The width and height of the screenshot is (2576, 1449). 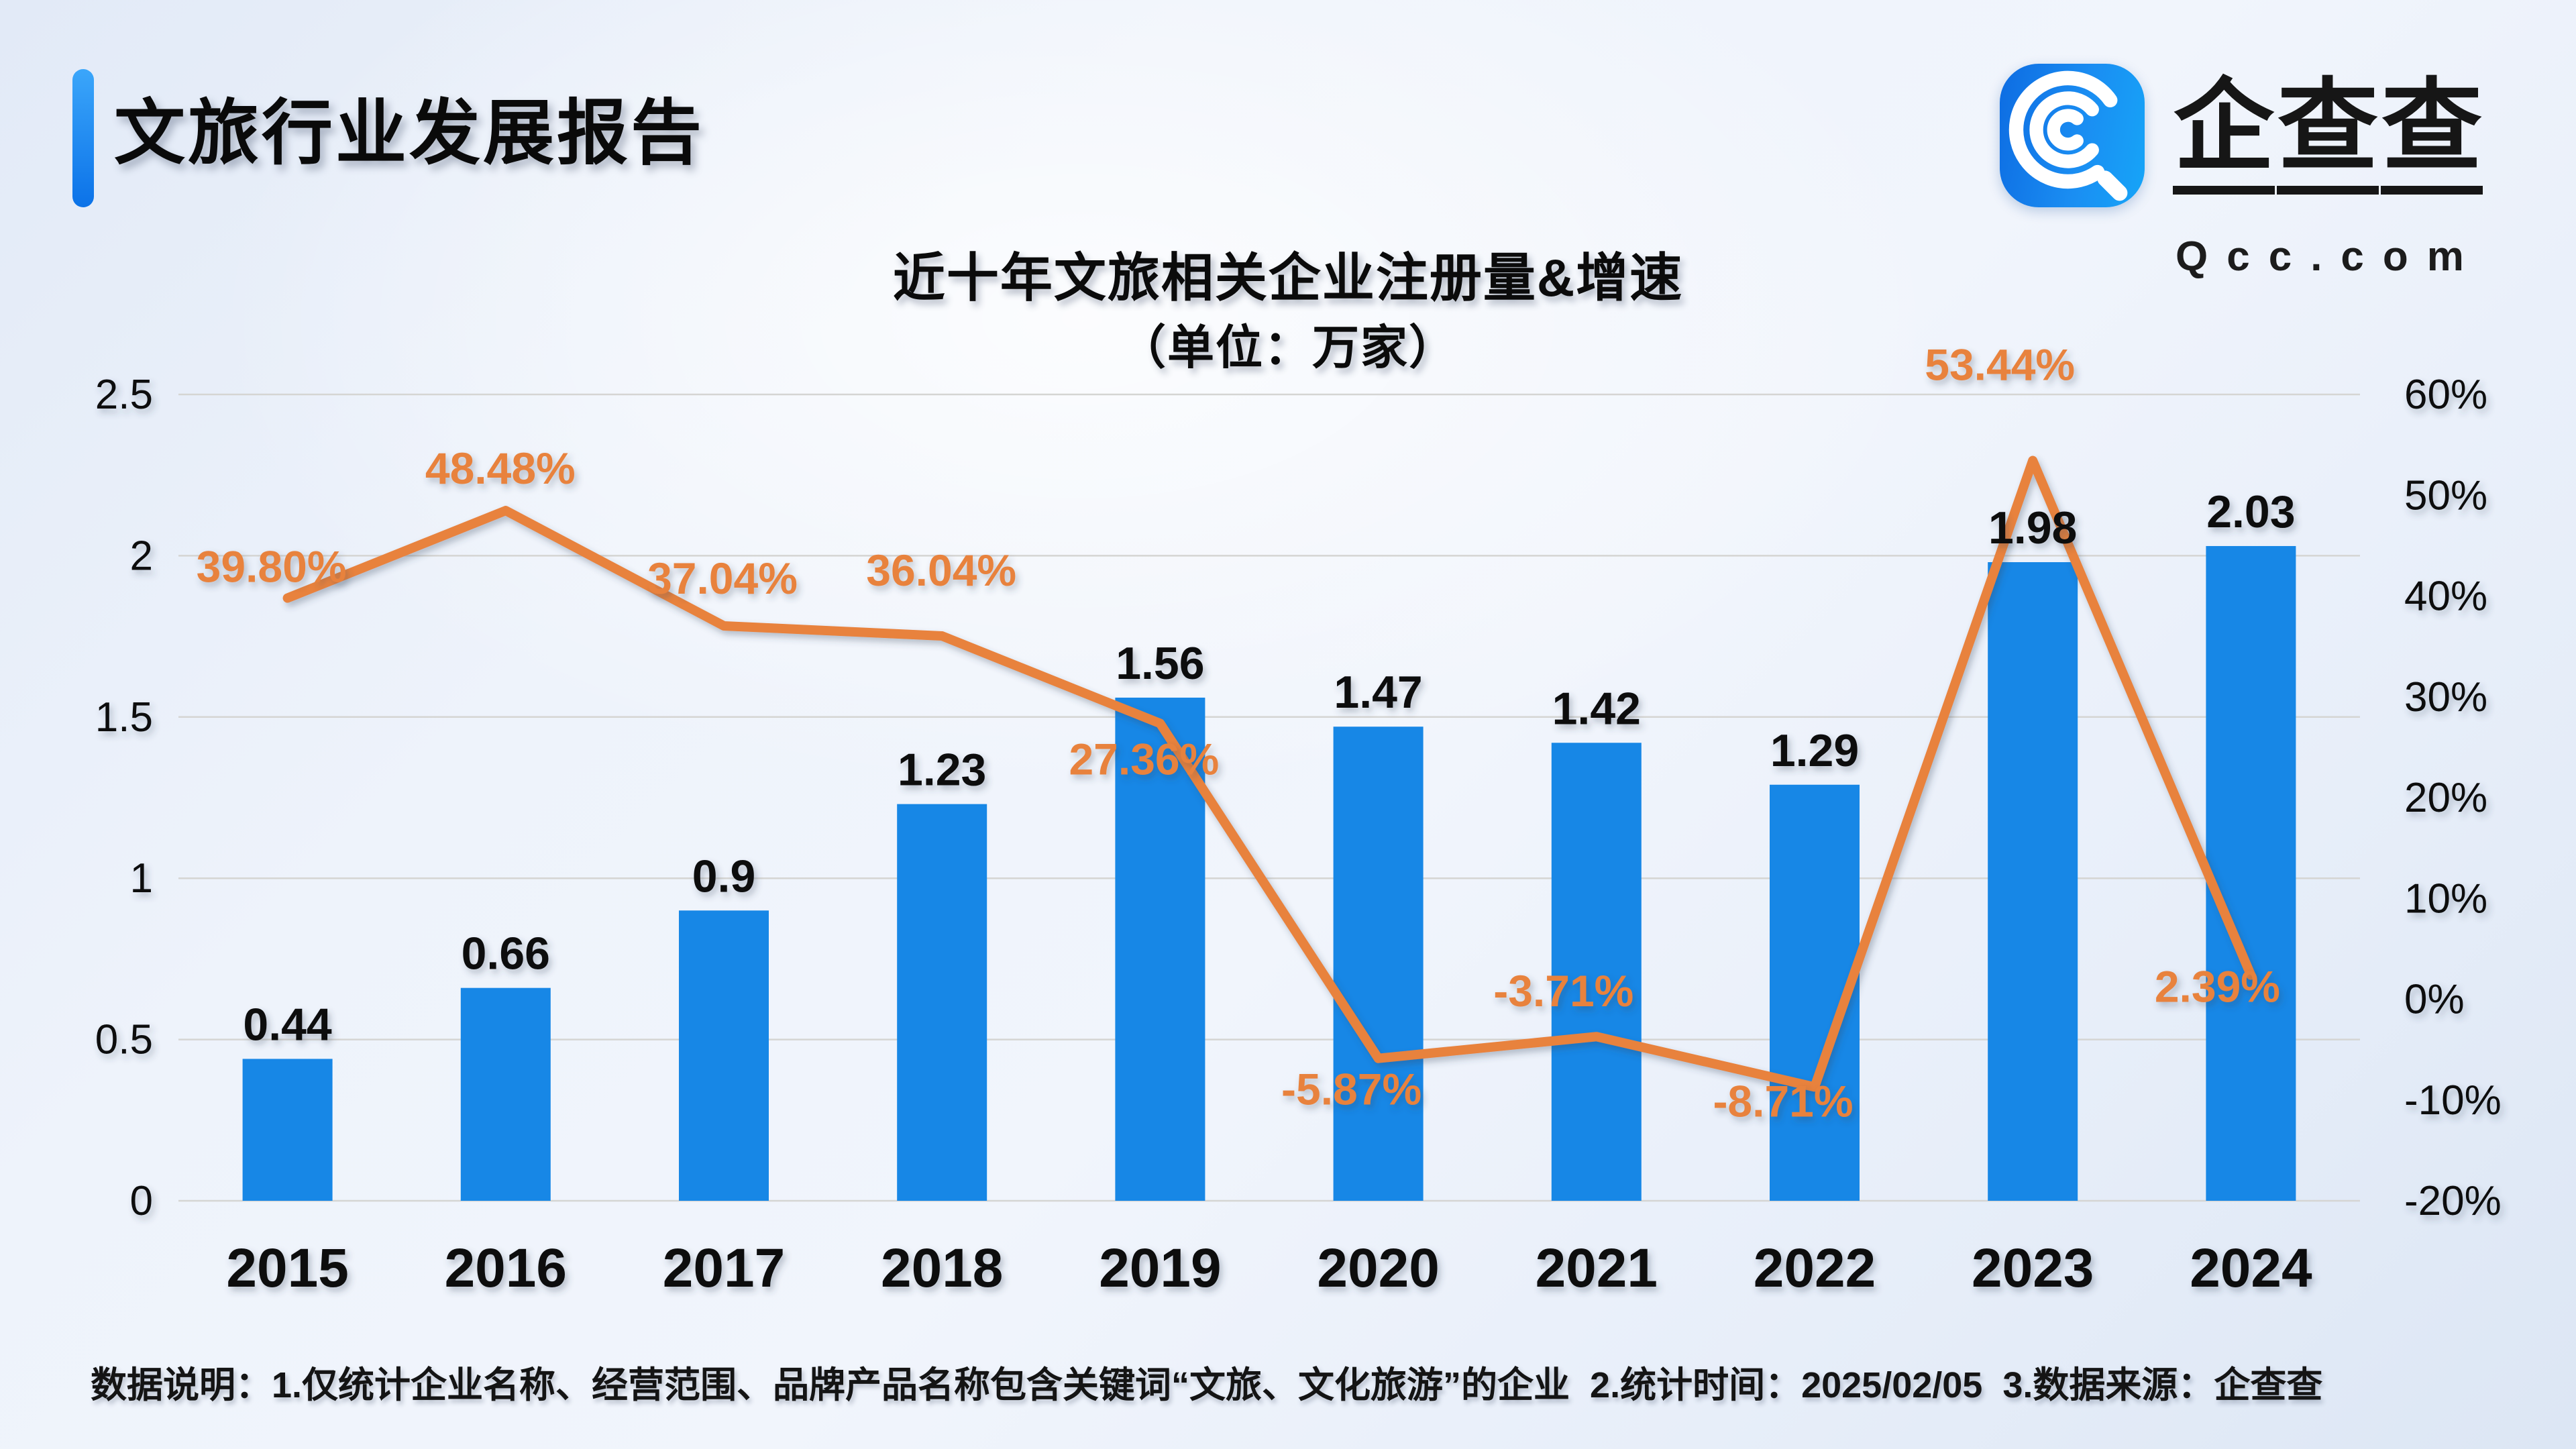 What do you see at coordinates (272, 567) in the screenshot?
I see `growth-rate-label: 39.80%` at bounding box center [272, 567].